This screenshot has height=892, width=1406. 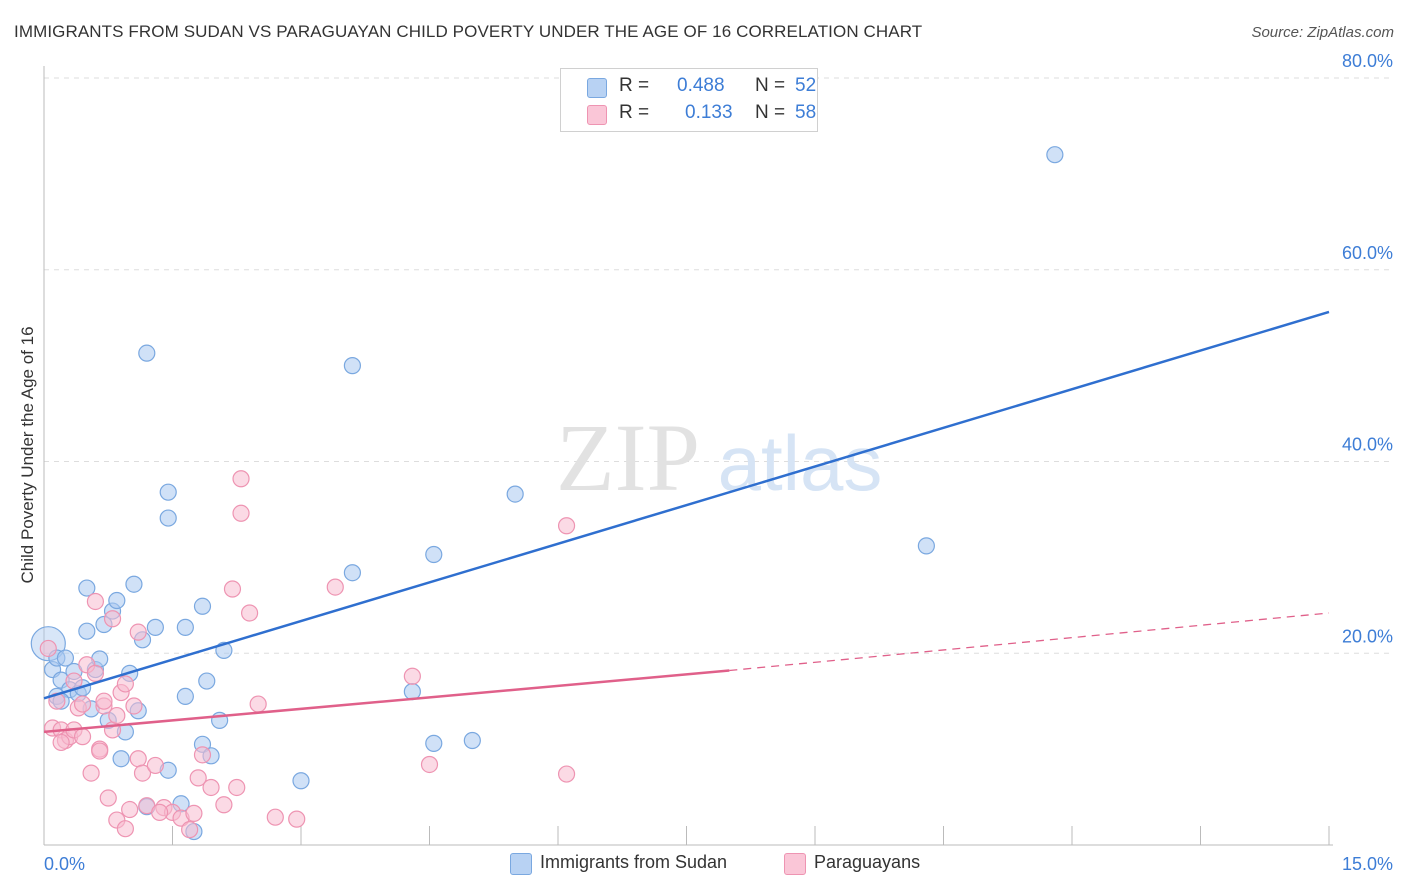 What do you see at coordinates (800, 463) in the screenshot?
I see `watermark-atlas: atlas` at bounding box center [800, 463].